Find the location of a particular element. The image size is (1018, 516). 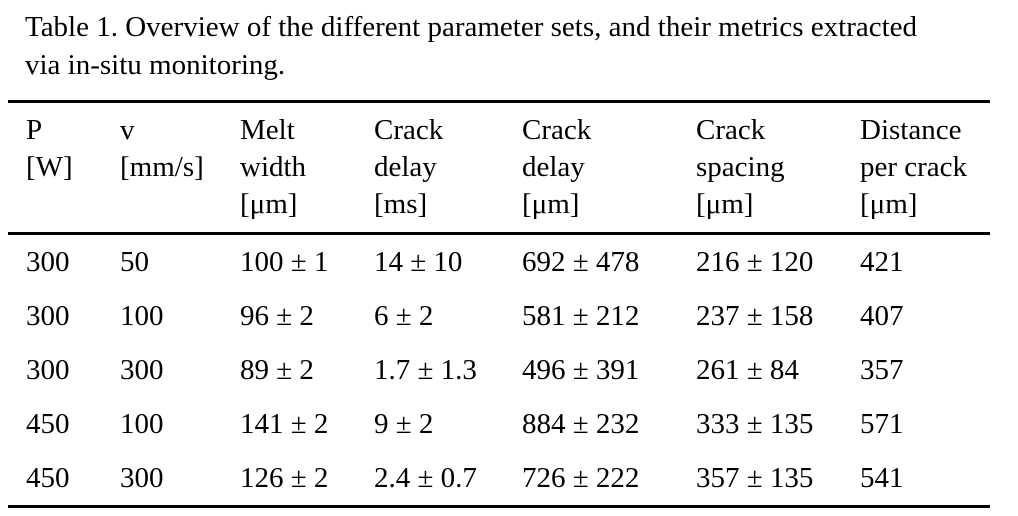

cell-crack-delay-time: 9 ± 2 is located at coordinates (404, 423).